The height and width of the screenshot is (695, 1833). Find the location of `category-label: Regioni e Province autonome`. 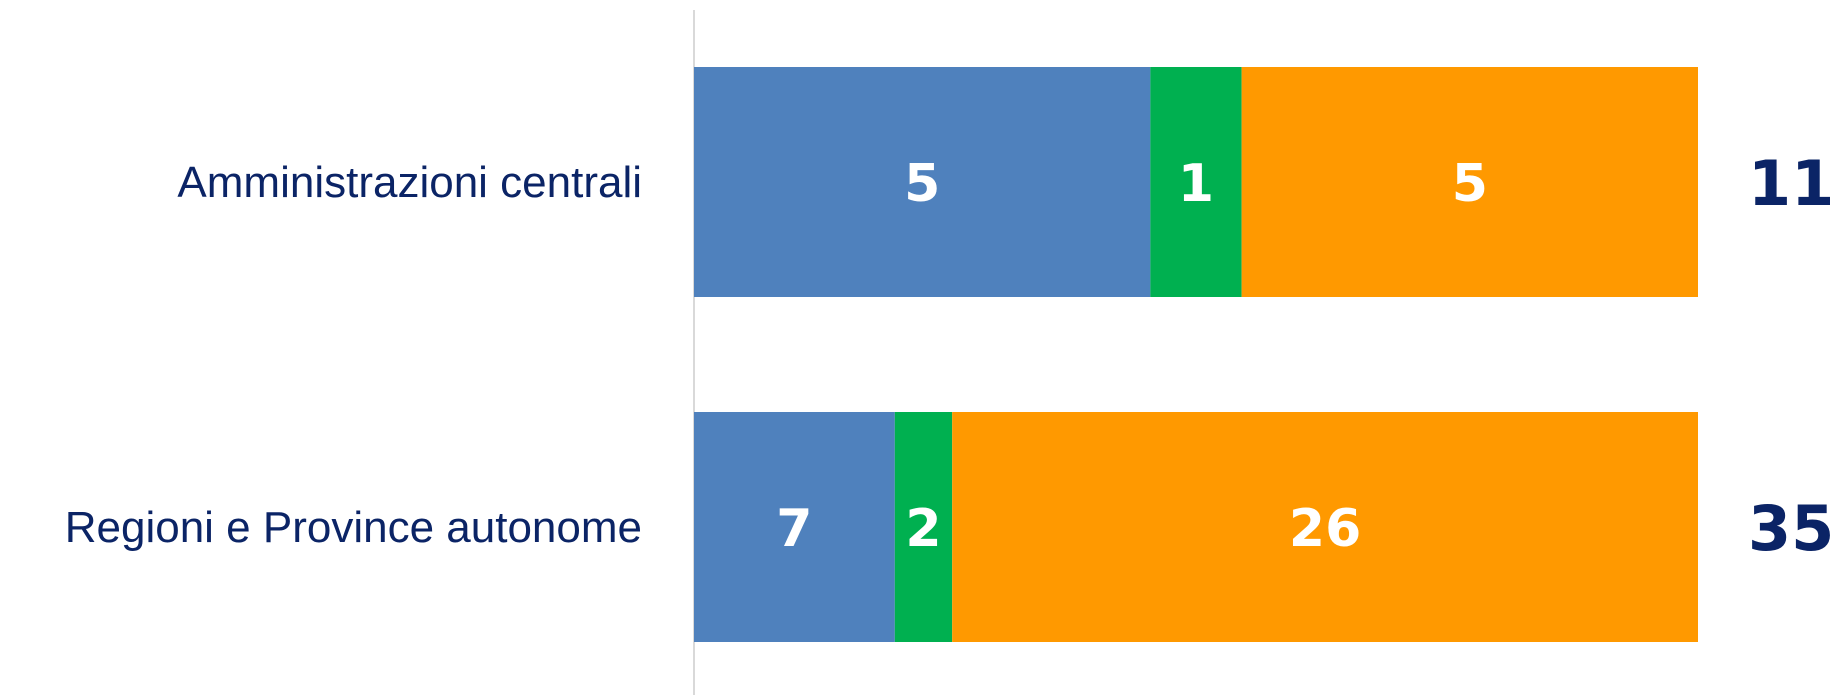

category-label: Regioni e Province autonome is located at coordinates (353, 527).